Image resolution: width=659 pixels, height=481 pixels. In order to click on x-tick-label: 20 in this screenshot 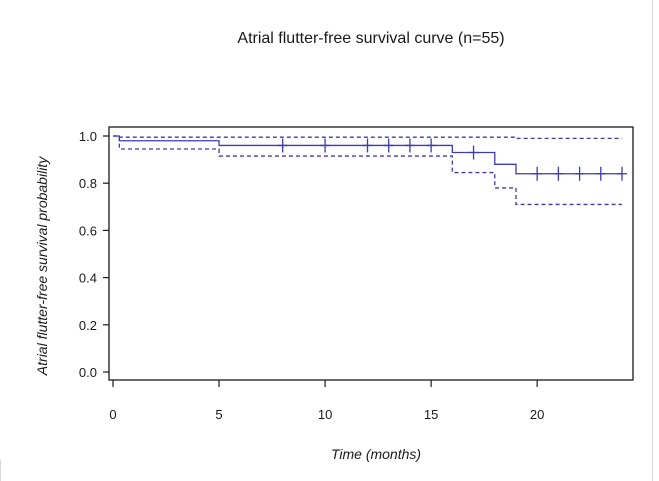, I will do `click(537, 414)`.